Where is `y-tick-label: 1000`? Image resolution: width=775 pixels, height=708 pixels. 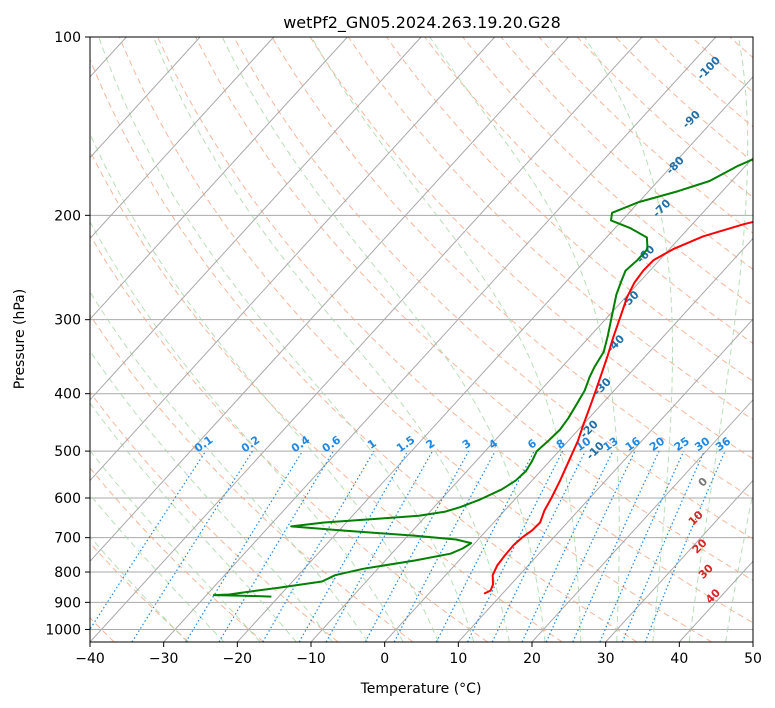 y-tick-label: 1000 is located at coordinates (63, 630).